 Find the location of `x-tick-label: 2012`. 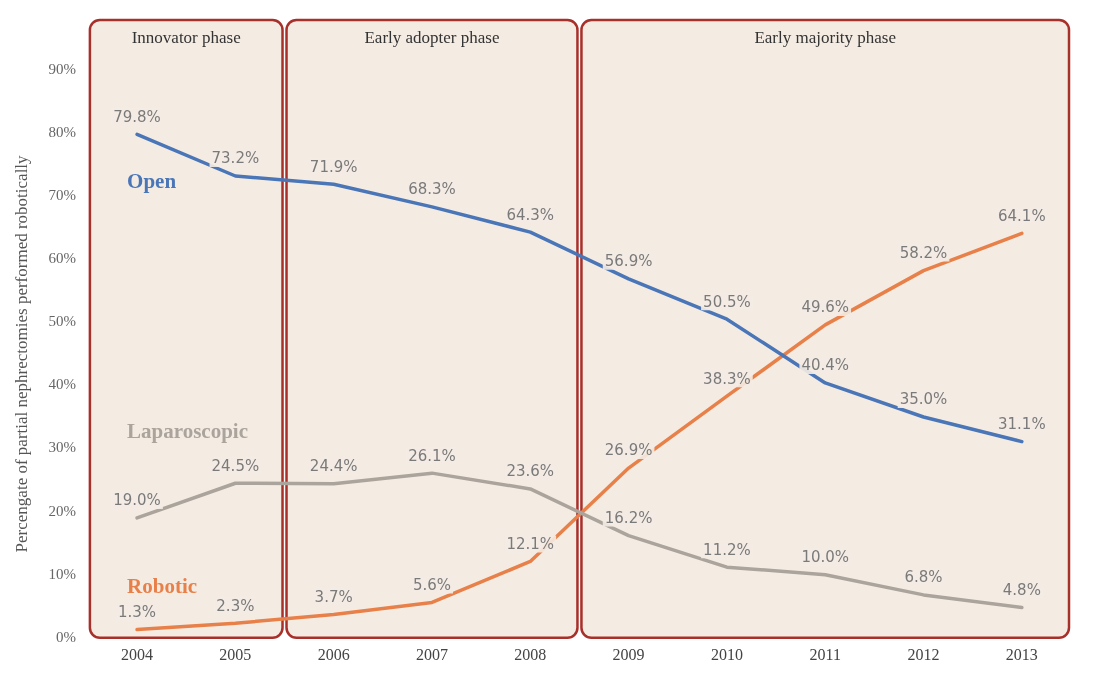

x-tick-label: 2012 is located at coordinates (923, 654).